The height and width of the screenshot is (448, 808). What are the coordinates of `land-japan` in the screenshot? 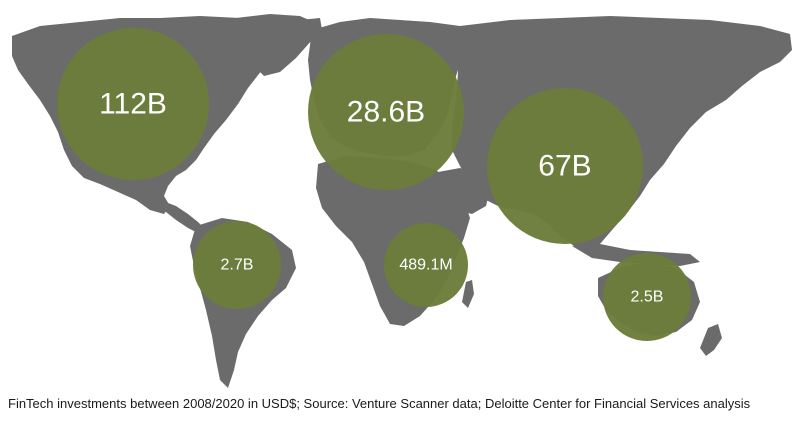 It's located at (681, 122).